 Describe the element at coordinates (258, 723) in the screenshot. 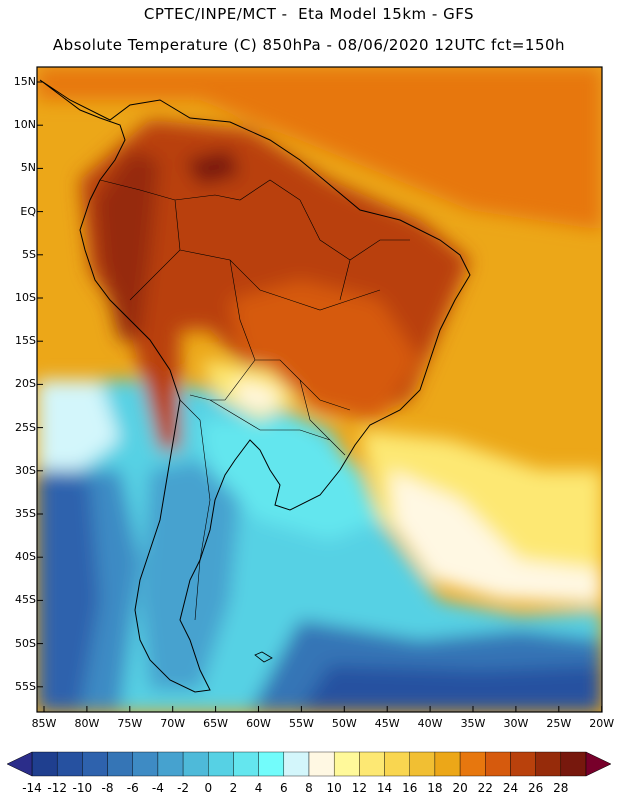

I see `lon-label: 60W` at that location.